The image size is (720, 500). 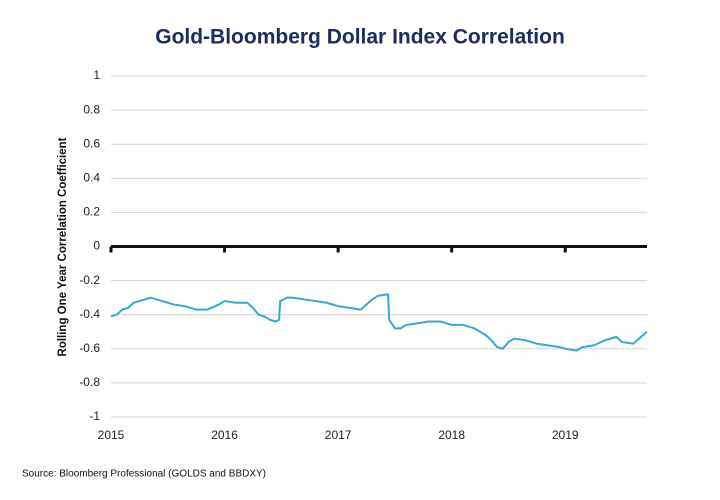 What do you see at coordinates (451, 435) in the screenshot?
I see `x-tick-label: 2018` at bounding box center [451, 435].